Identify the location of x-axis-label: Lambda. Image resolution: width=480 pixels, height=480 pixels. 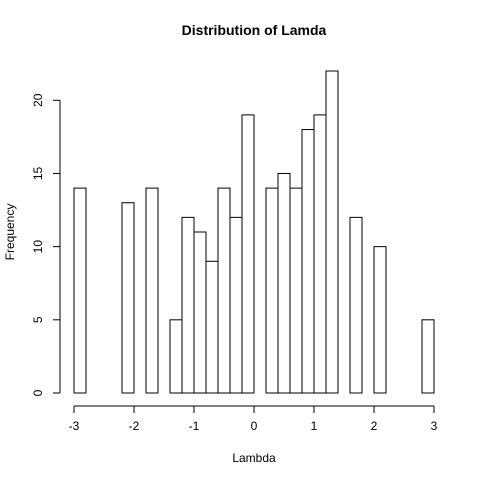
(254, 458).